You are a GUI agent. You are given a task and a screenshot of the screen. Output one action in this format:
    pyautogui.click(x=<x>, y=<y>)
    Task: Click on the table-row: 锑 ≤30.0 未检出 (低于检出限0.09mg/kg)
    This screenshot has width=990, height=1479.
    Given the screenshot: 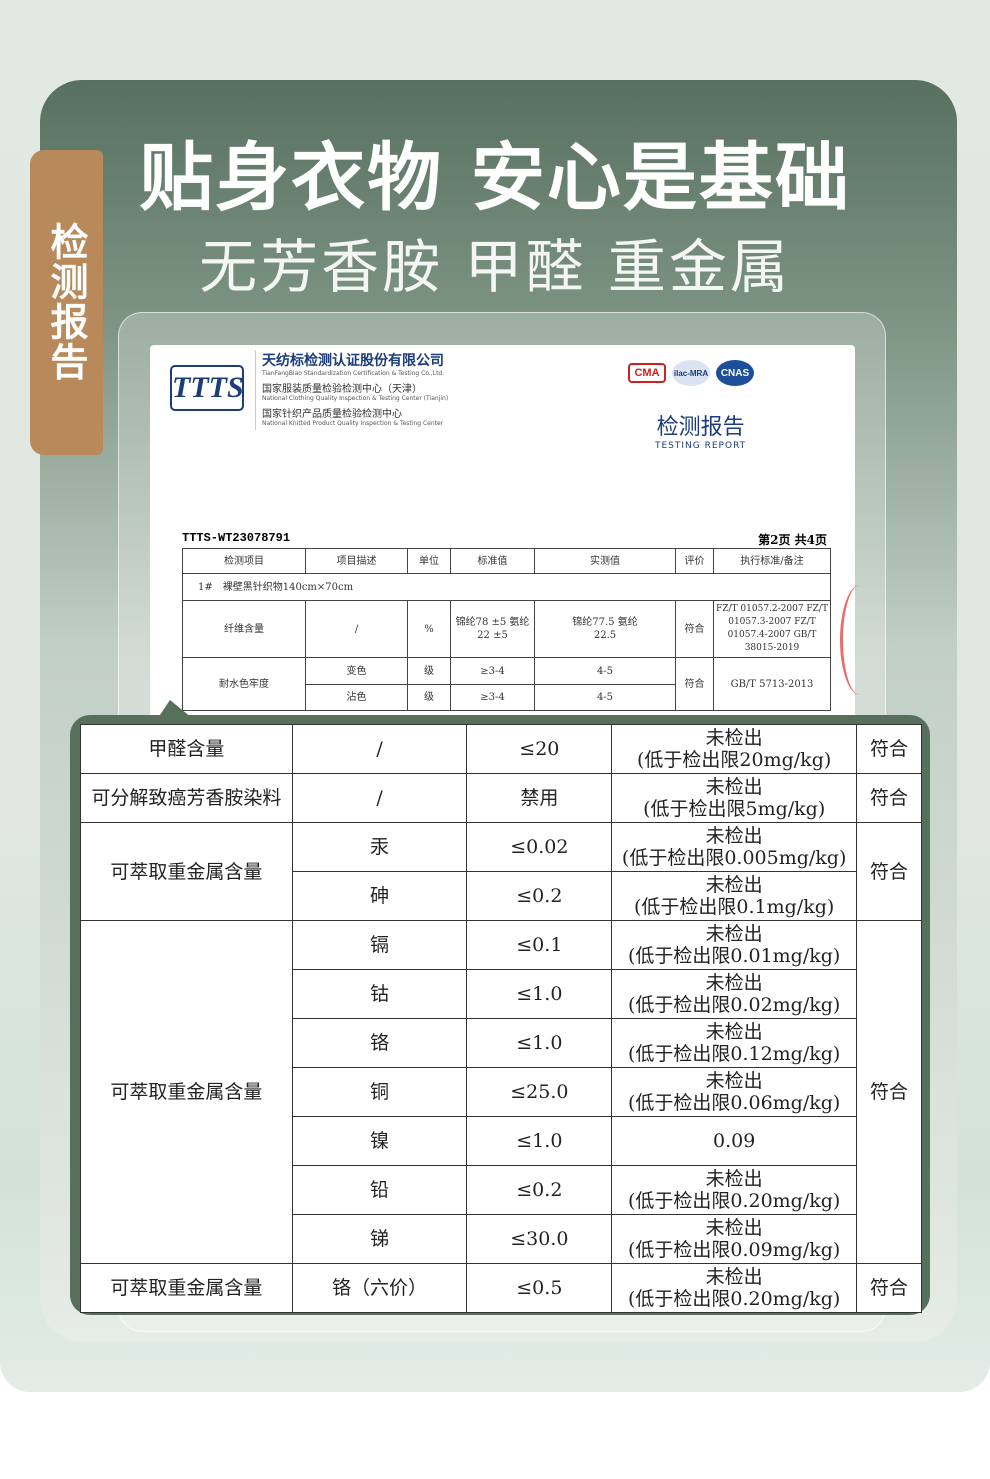 What is the action you would take?
    pyautogui.click(x=501, y=1239)
    